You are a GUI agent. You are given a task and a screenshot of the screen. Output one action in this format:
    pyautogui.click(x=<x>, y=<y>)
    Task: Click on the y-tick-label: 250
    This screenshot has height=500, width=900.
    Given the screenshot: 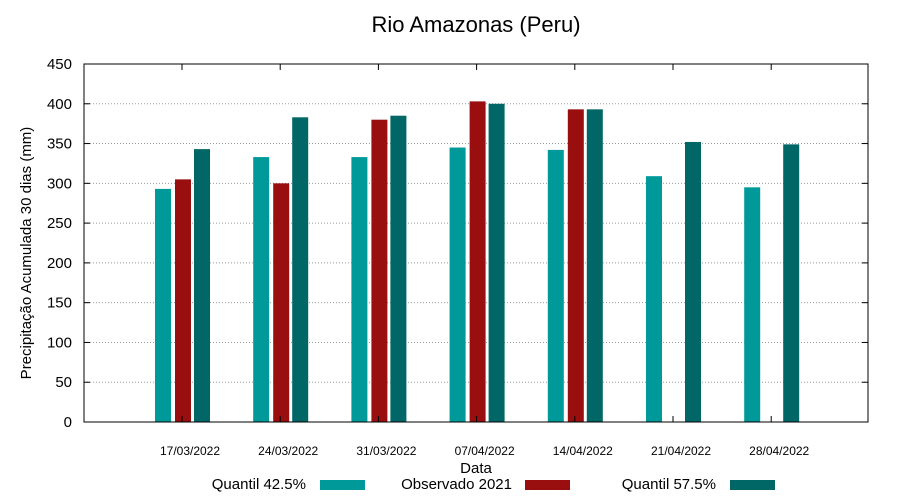 What is the action you would take?
    pyautogui.click(x=59, y=223)
    